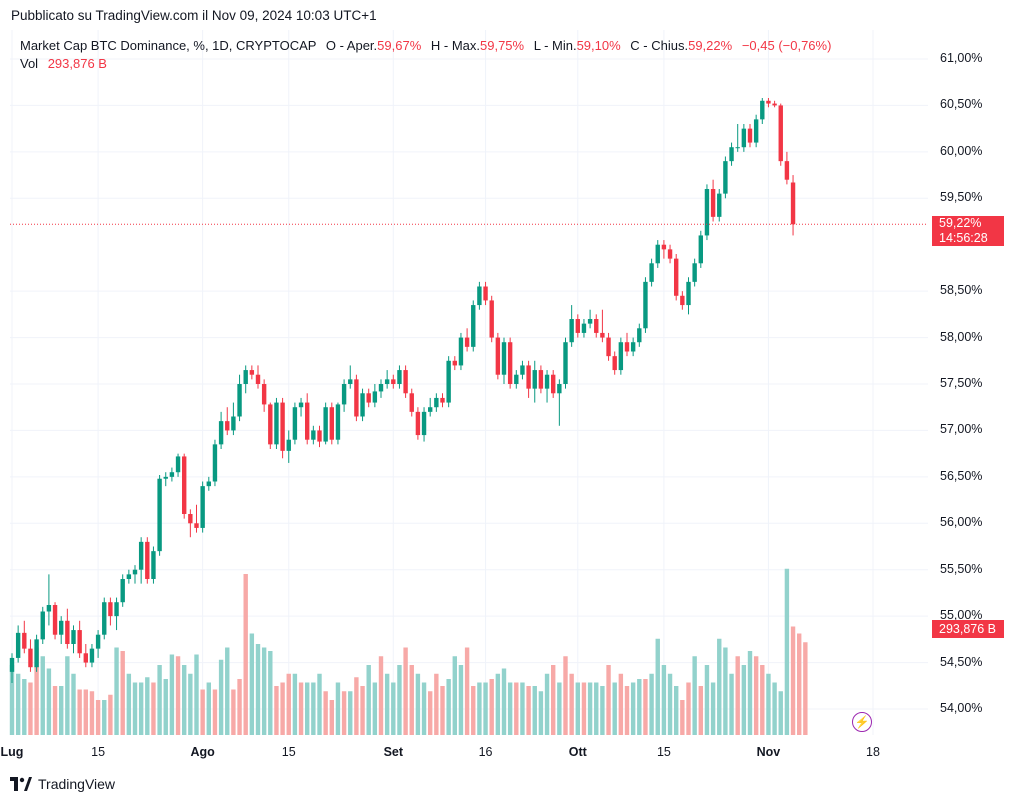  Describe the element at coordinates (62, 784) in the screenshot. I see `tradingview-logo: TradingView` at that location.